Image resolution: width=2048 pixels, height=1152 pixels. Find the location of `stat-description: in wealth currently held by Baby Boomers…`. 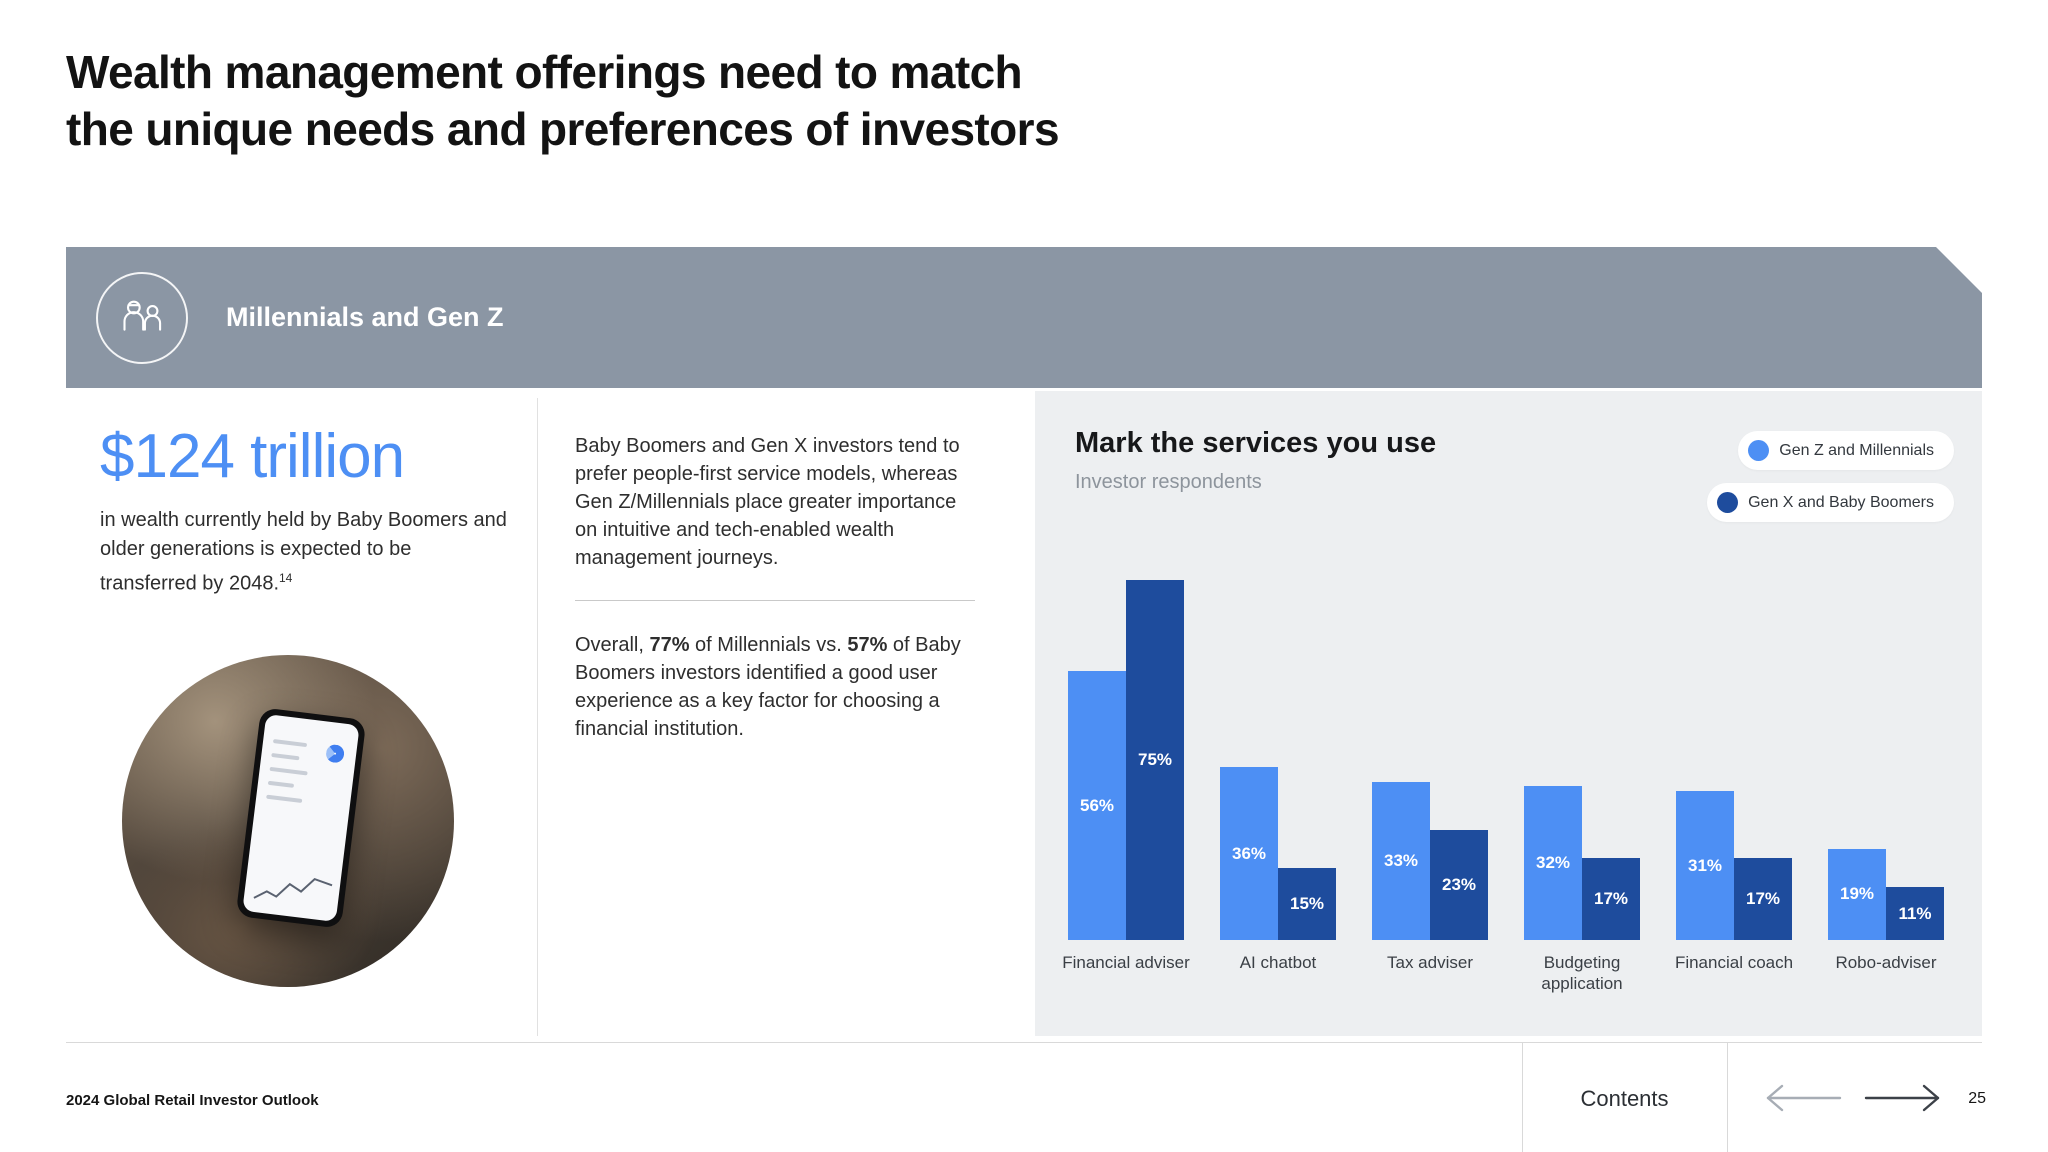

stat-description: in wealth currently held by Baby Boomers… is located at coordinates (305, 552).